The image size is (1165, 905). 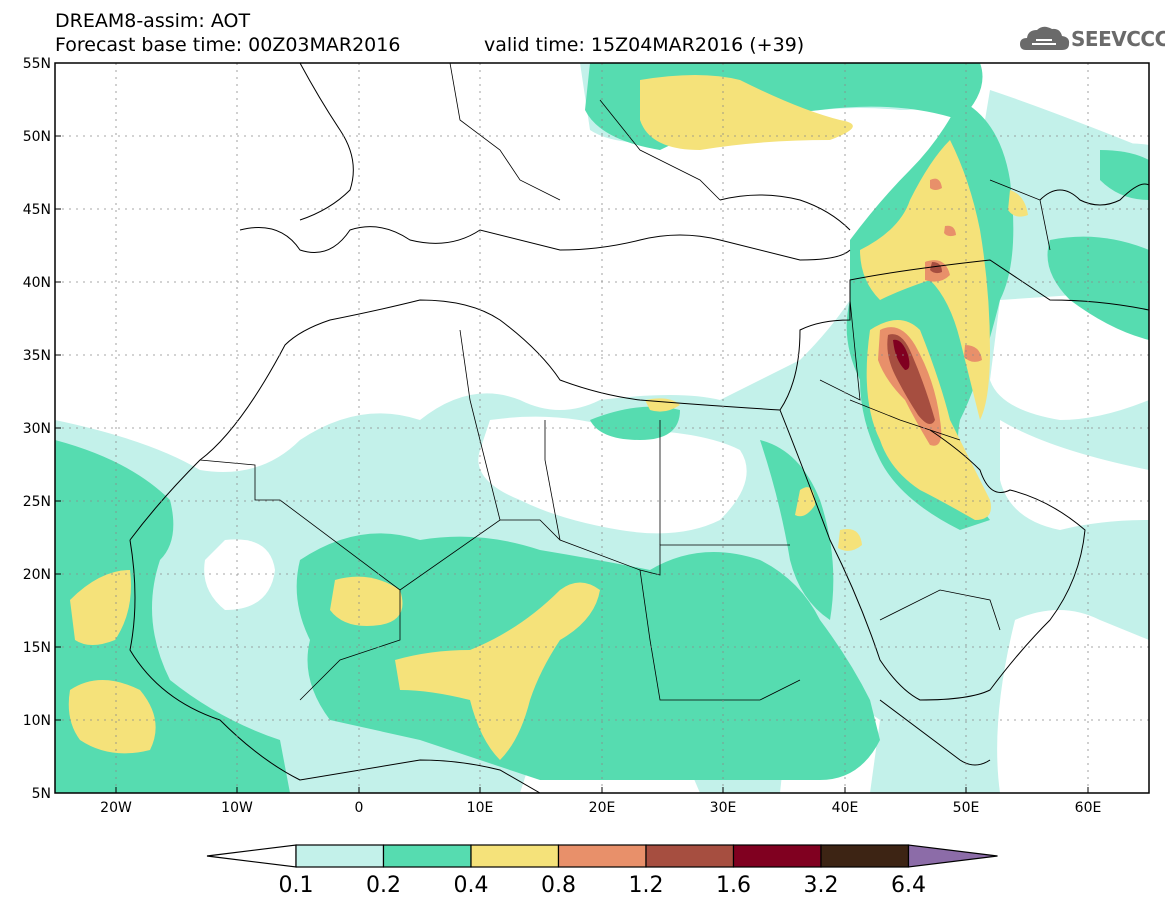 What do you see at coordinates (901, 354) in the screenshot?
I see `aot-level-1.6` at bounding box center [901, 354].